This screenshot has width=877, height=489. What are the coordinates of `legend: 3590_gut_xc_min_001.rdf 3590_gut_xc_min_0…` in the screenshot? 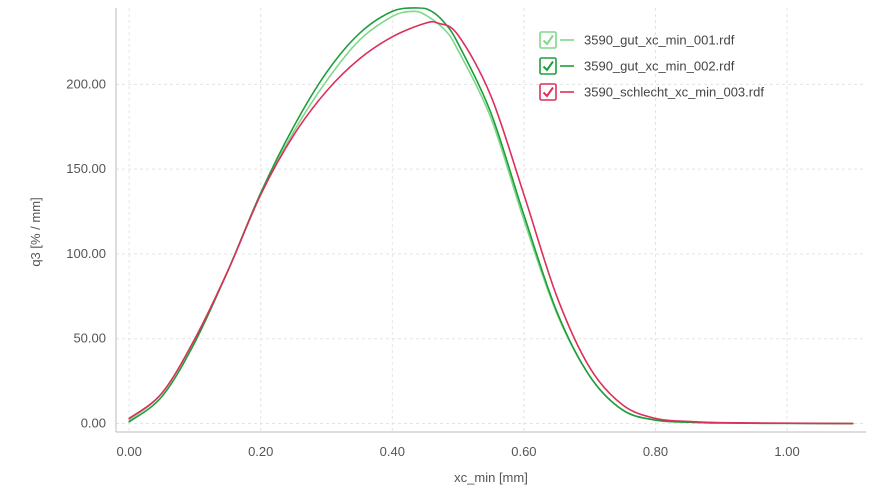 It's located at (651, 66).